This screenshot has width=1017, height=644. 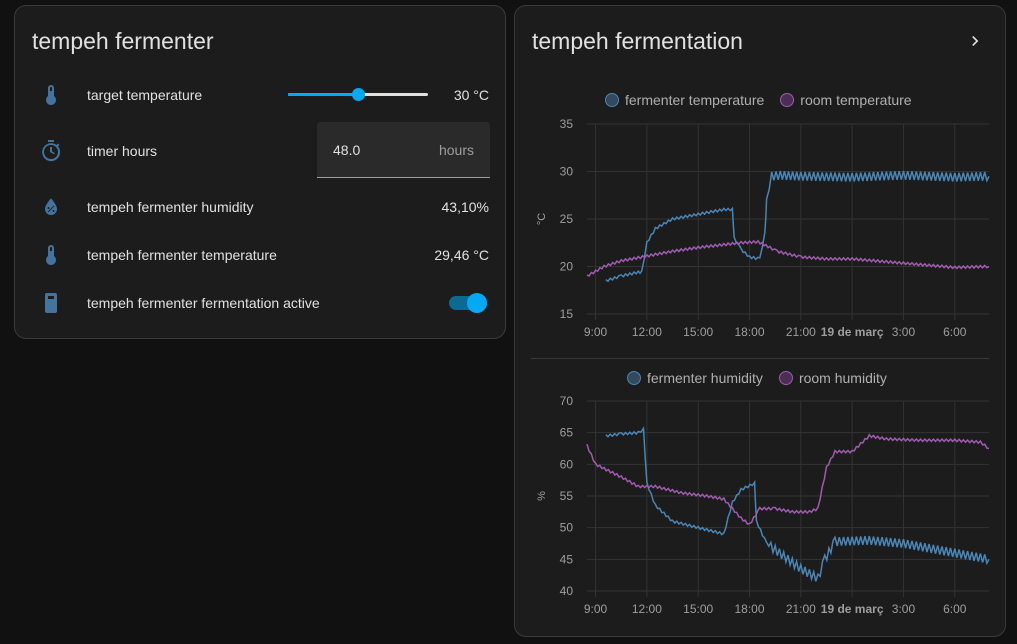 I want to click on slider-thumb, so click(x=358, y=94).